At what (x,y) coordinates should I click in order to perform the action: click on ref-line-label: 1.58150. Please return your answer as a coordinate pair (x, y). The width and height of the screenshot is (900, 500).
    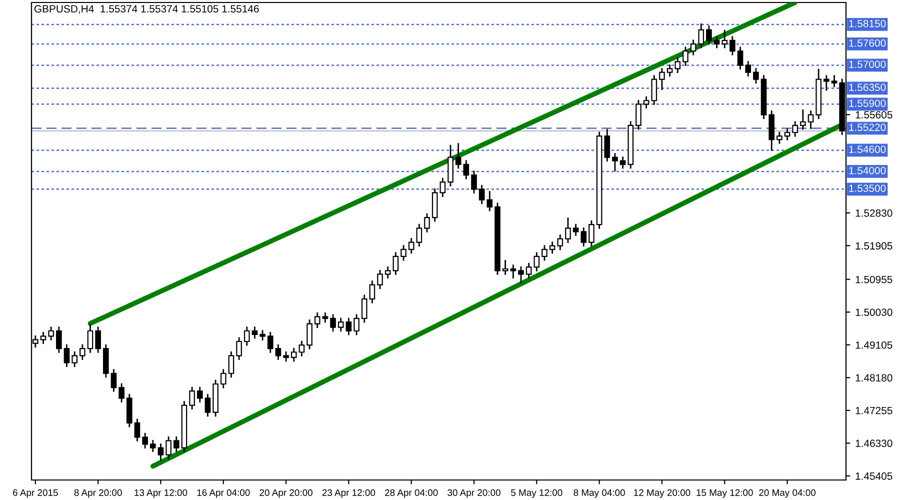
    Looking at the image, I should click on (867, 24).